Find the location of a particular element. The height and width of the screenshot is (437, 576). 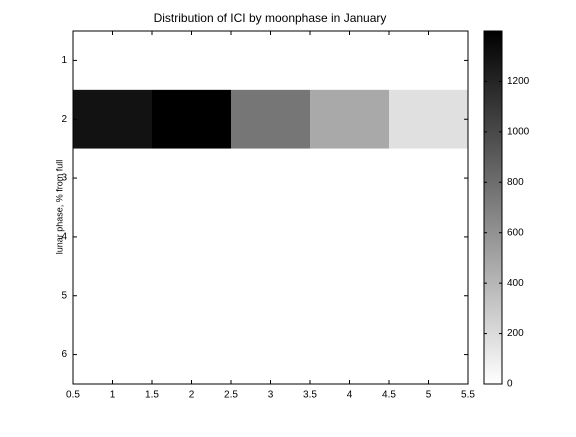

colorbar is located at coordinates (493, 207).